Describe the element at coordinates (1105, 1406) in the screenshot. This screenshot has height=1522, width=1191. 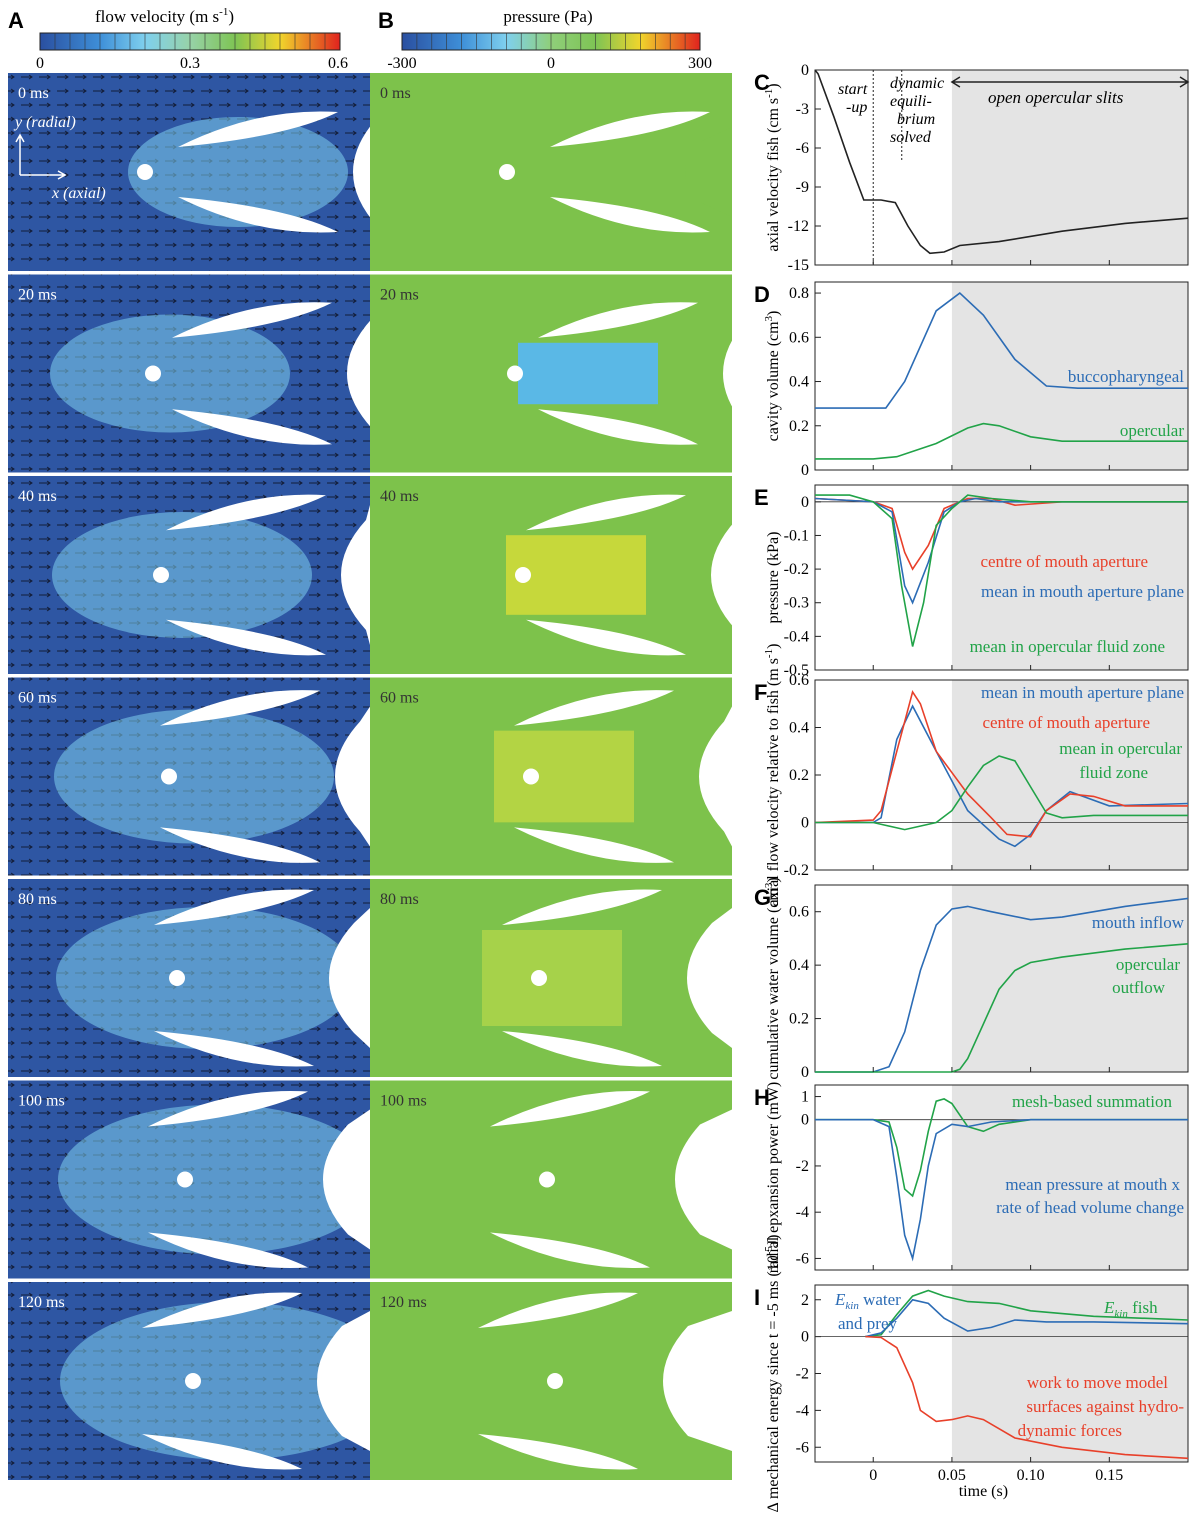
I see `legend-entry: surfaces against hydro-` at that location.